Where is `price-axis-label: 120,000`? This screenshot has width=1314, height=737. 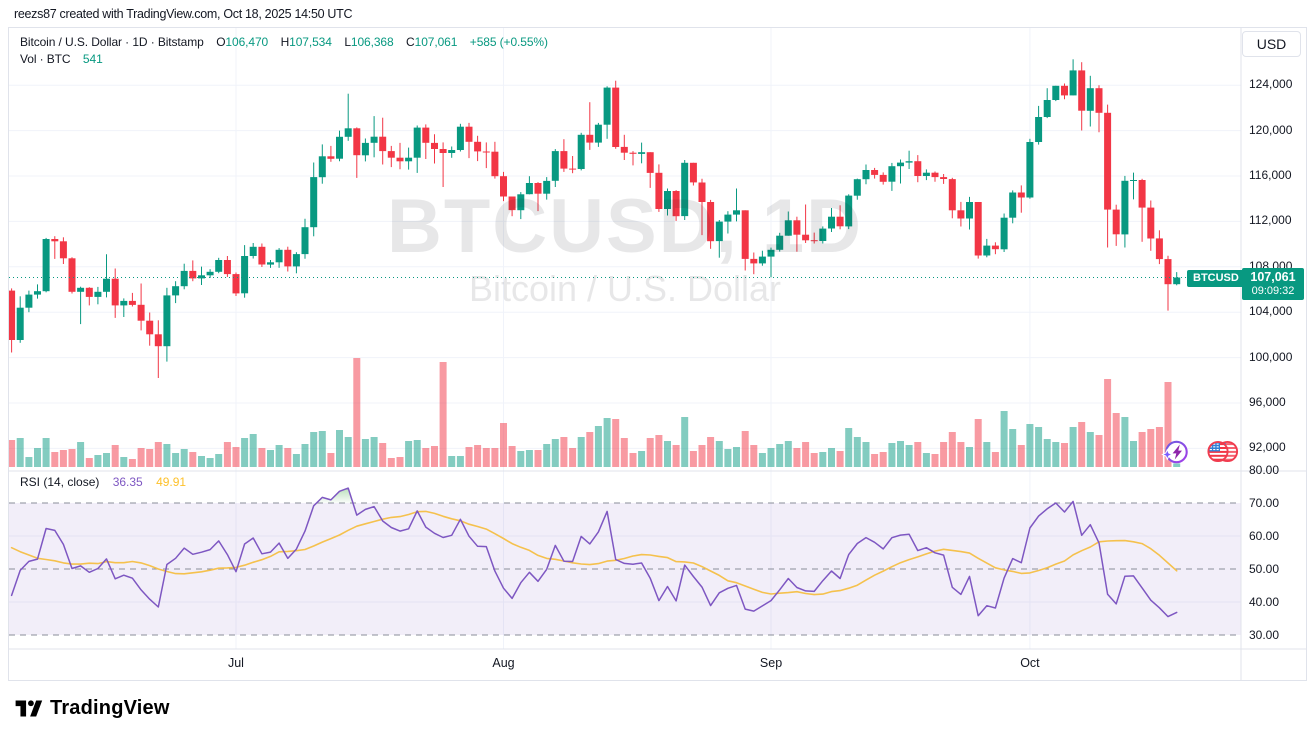 price-axis-label: 120,000 is located at coordinates (1271, 129).